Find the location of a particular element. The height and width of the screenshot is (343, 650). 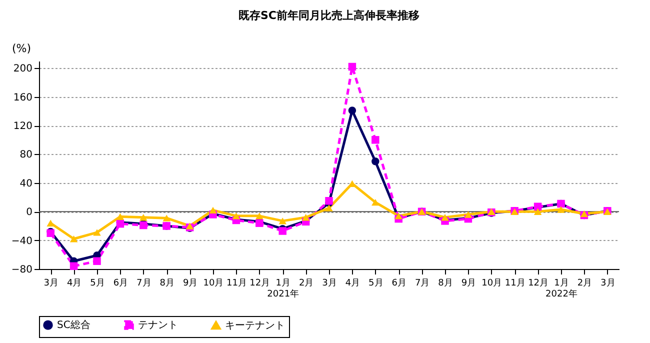

y-tick-label: 40 is located at coordinates (26, 184).